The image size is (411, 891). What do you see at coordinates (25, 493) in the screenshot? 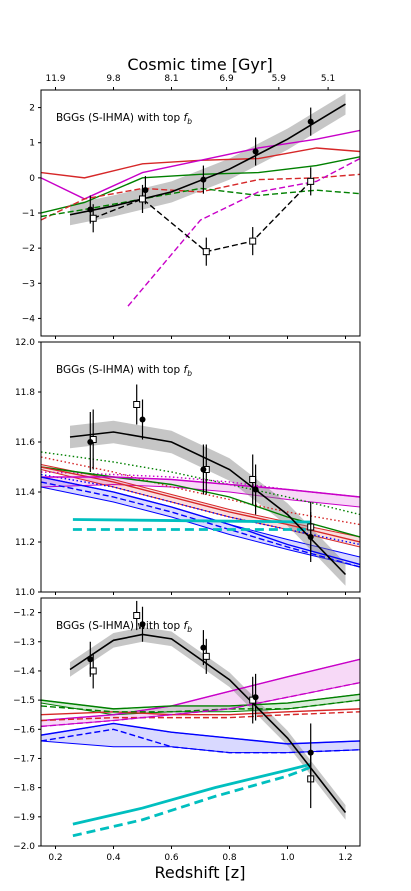
I see `y-tick-label: 11.4` at bounding box center [25, 493].